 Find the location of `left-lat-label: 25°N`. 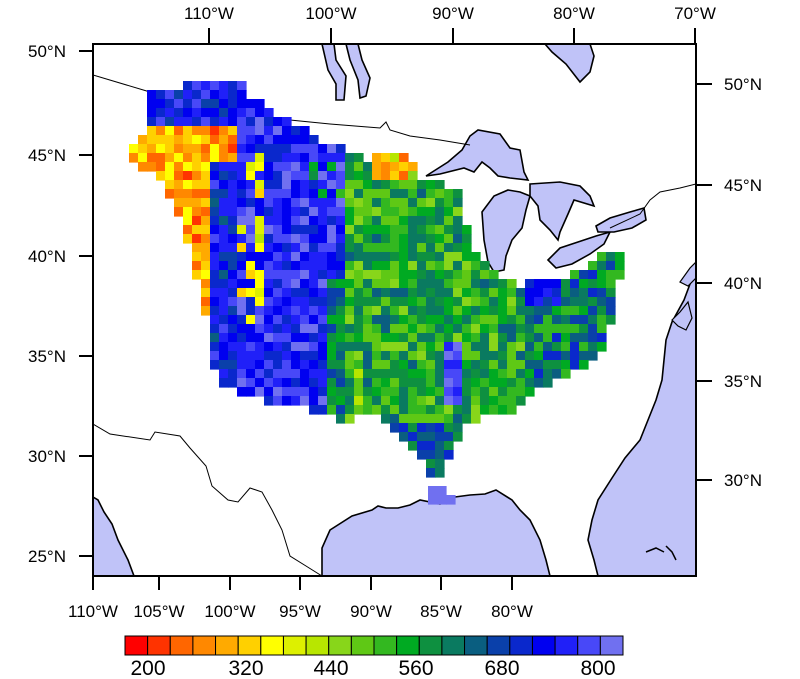

left-lat-label: 25°N is located at coordinates (47, 556).